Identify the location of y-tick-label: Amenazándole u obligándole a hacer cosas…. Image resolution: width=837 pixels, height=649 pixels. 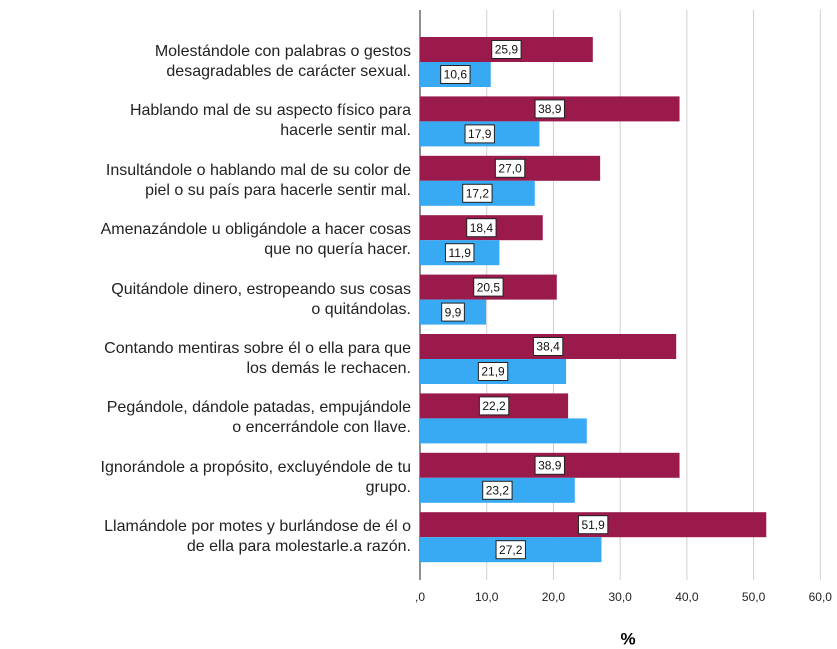
(255, 240).